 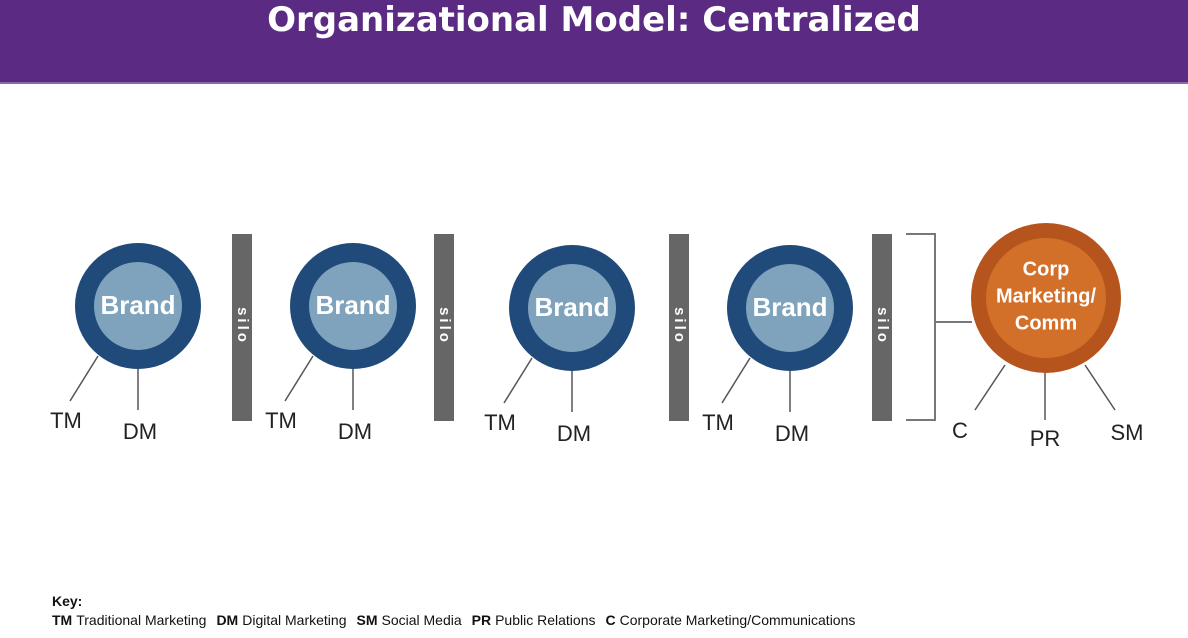 I want to click on key-item: SM Social Media, so click(x=408, y=620).